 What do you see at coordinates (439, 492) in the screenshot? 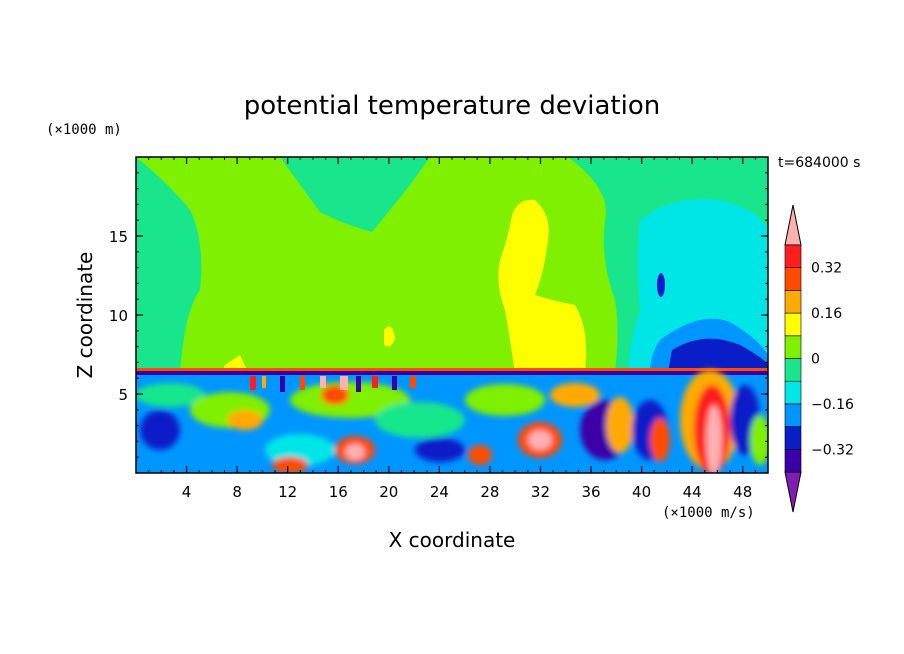
I see `x-tick-label: 24` at bounding box center [439, 492].